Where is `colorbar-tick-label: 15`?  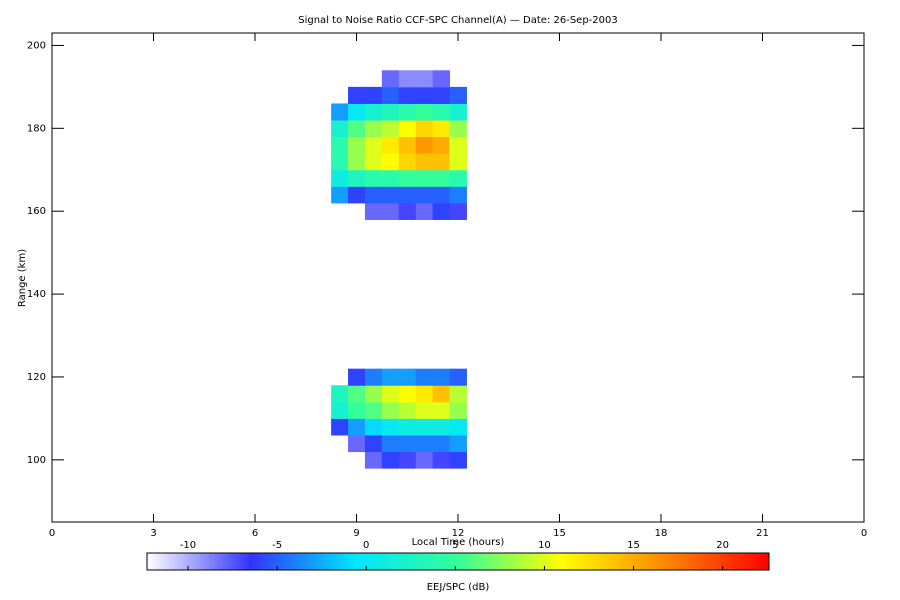
colorbar-tick-label: 15 is located at coordinates (633, 545).